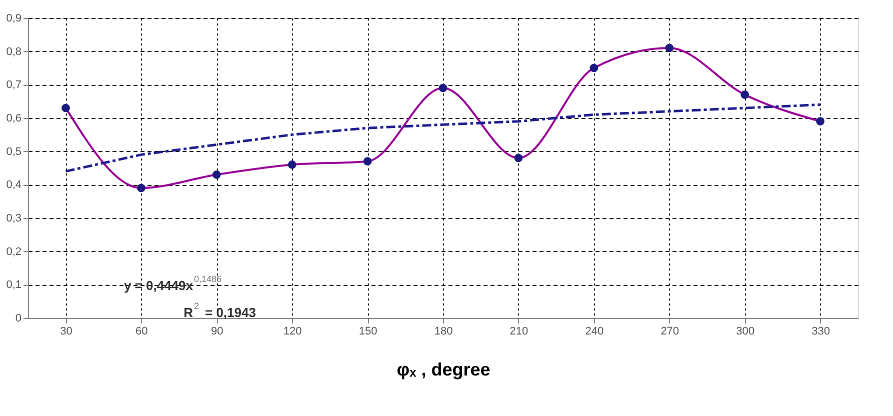 The width and height of the screenshot is (893, 416). I want to click on x-tick-label: 180, so click(443, 332).